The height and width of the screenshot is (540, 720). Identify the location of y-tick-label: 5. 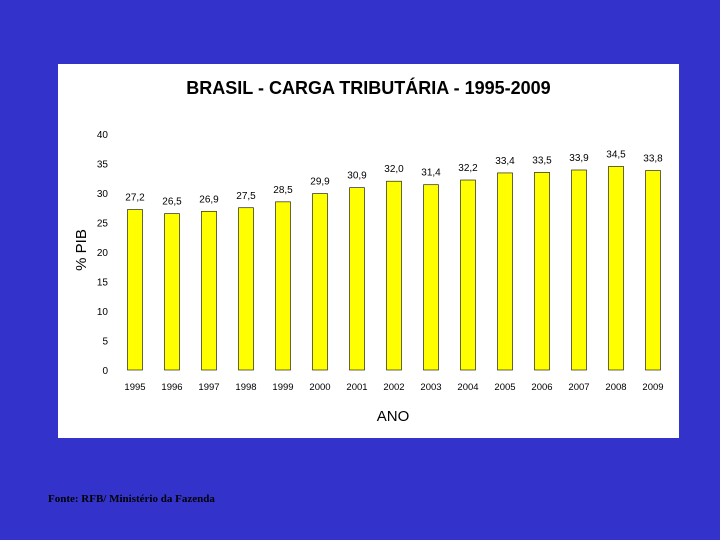
(105, 342).